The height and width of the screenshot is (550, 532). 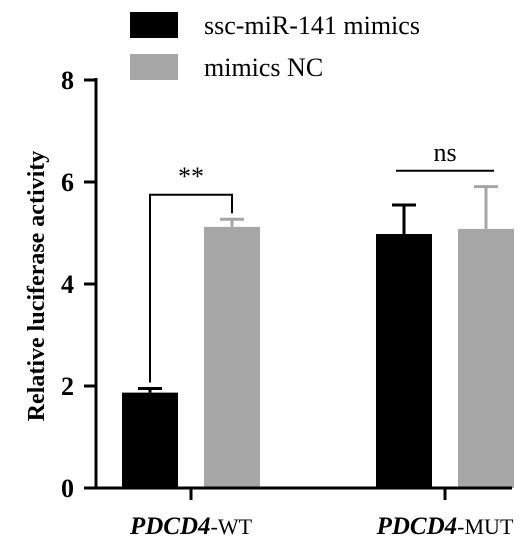 What do you see at coordinates (67, 386) in the screenshot?
I see `y-tick-label-2: 2` at bounding box center [67, 386].